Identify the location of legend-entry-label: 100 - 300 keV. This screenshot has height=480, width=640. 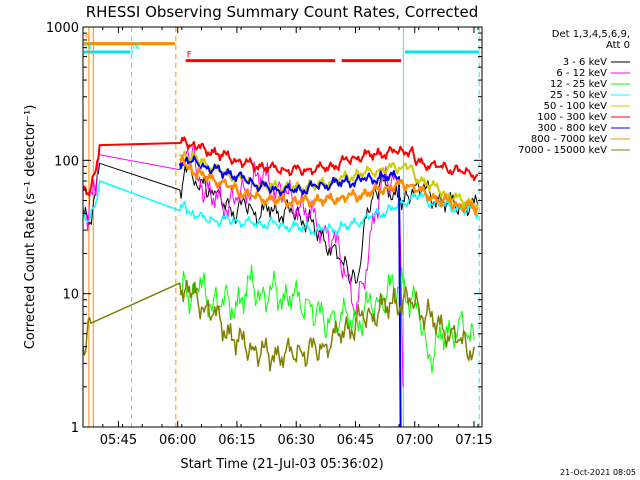
(572, 117).